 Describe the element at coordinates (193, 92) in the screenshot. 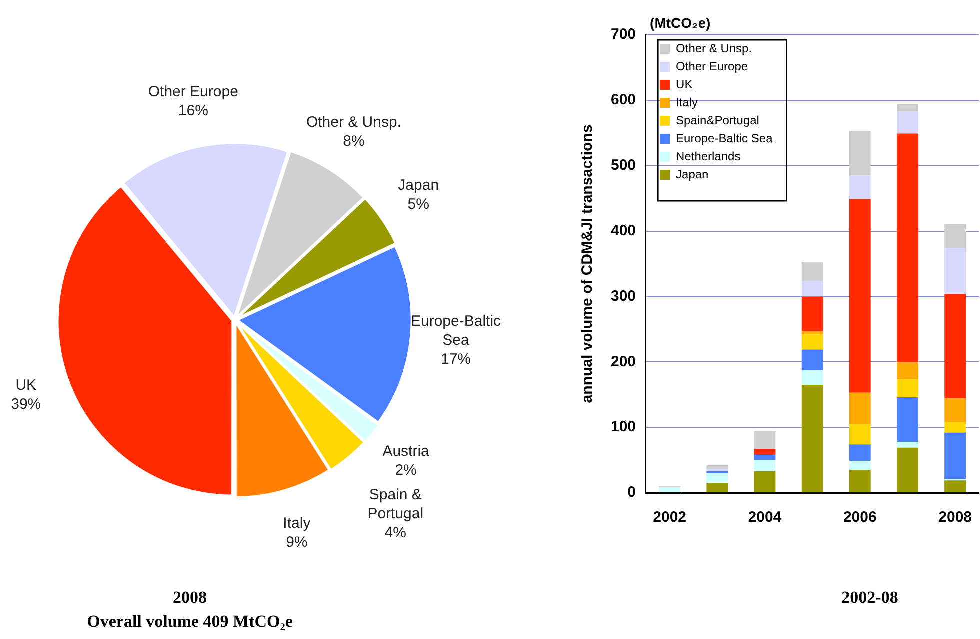

I see `slice-label: Other Europe` at that location.